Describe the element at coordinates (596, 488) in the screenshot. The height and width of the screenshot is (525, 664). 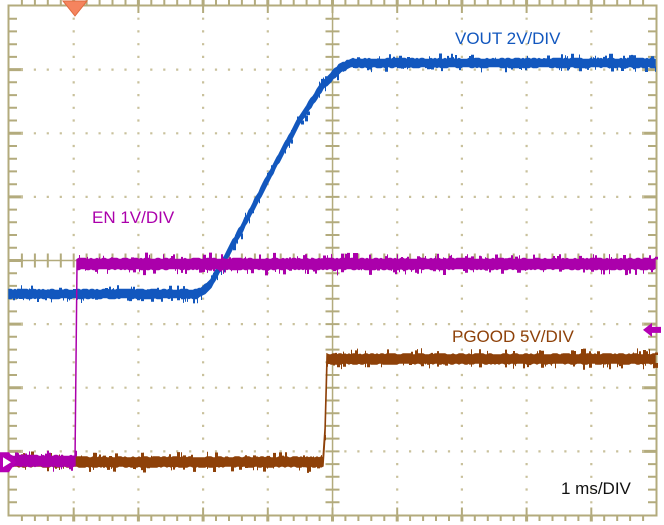
I see `timebase-label: 1 ms/DIV` at that location.